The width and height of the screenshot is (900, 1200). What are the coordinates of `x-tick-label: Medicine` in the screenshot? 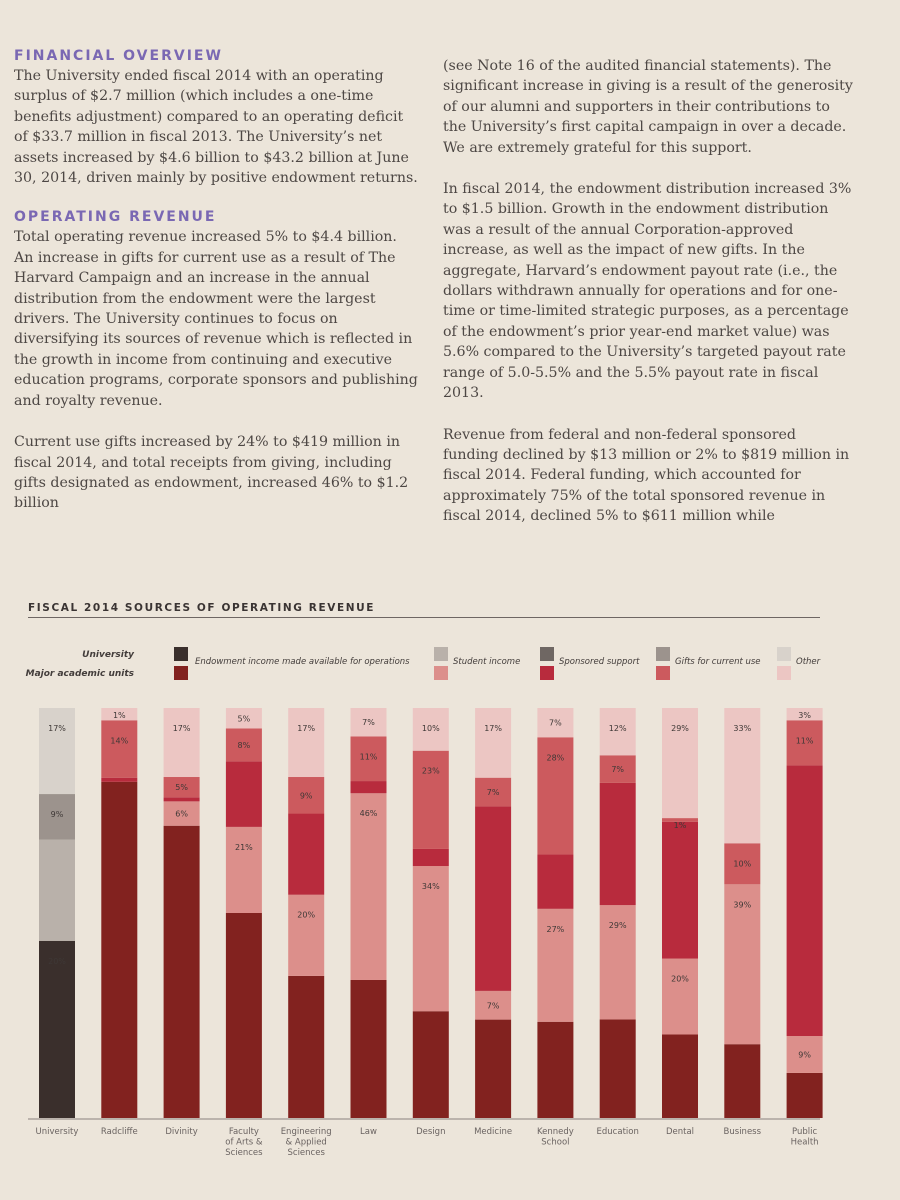 It's located at (493, 1132).